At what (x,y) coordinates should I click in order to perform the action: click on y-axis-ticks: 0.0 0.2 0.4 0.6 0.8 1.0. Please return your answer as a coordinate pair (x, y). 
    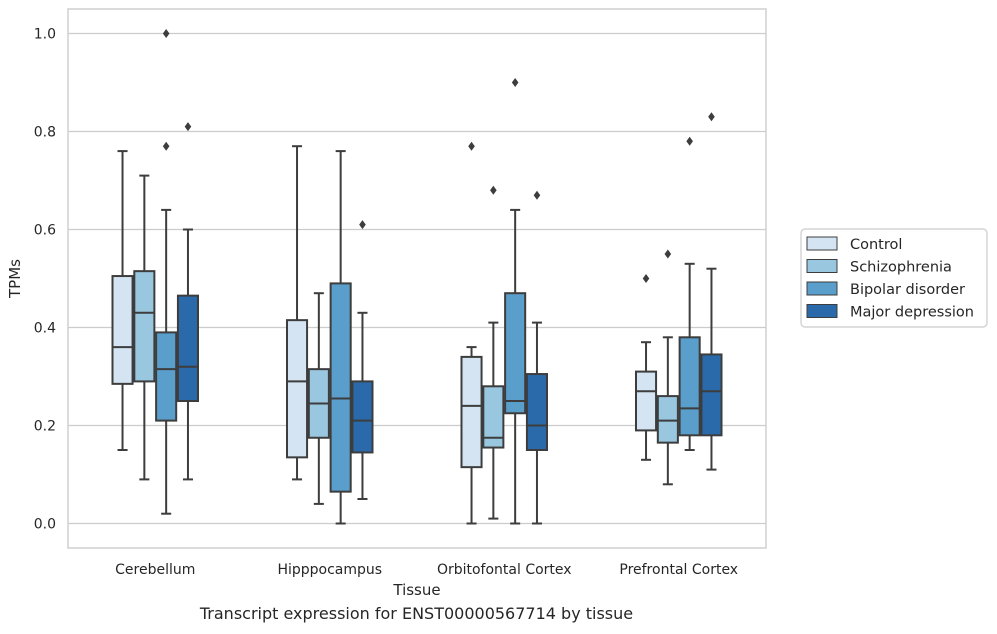
    Looking at the image, I should click on (45, 280).